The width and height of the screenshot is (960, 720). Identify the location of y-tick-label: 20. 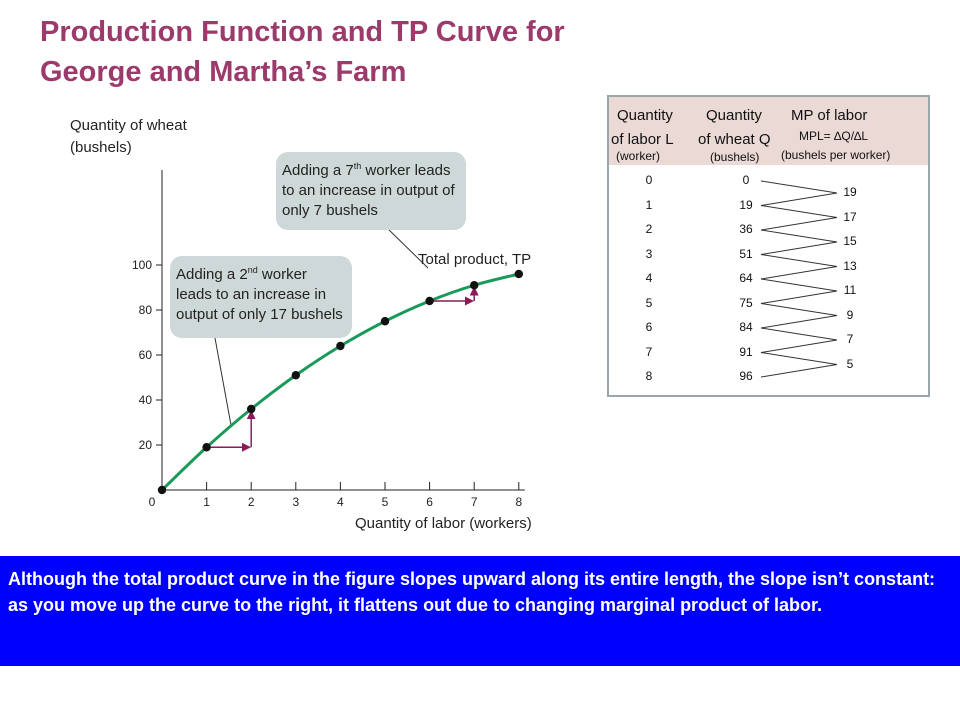
(146, 445).